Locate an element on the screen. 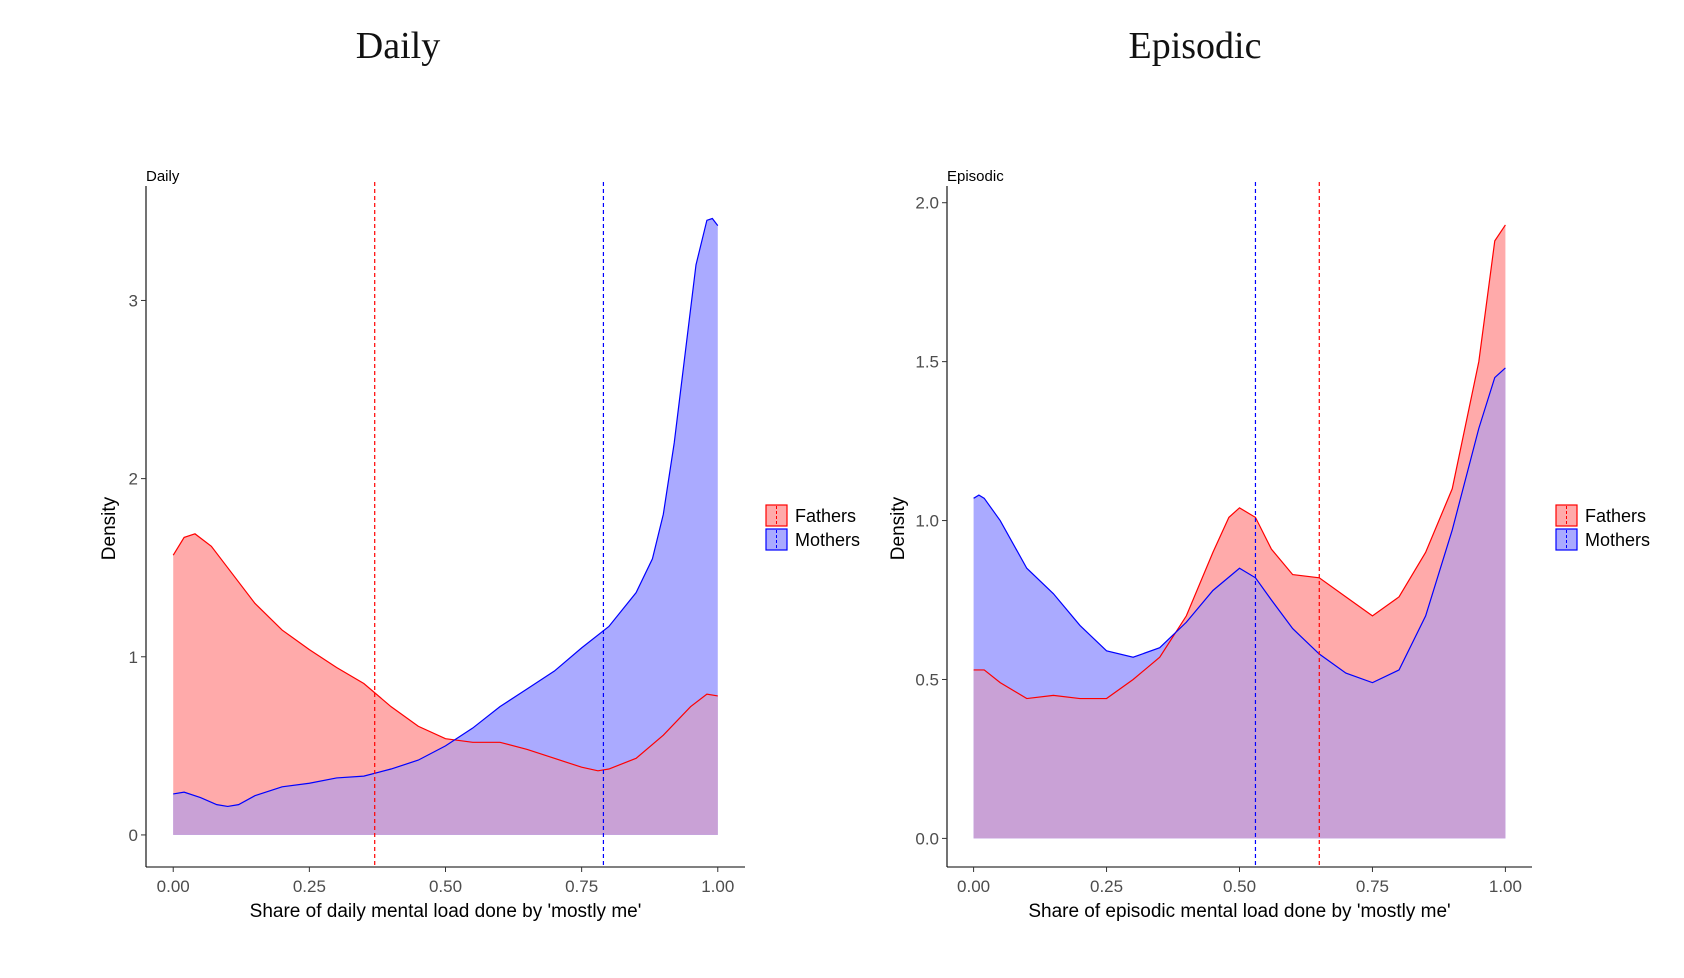 This screenshot has height=978, width=1684. fathers-density-area is located at coordinates (445, 684).